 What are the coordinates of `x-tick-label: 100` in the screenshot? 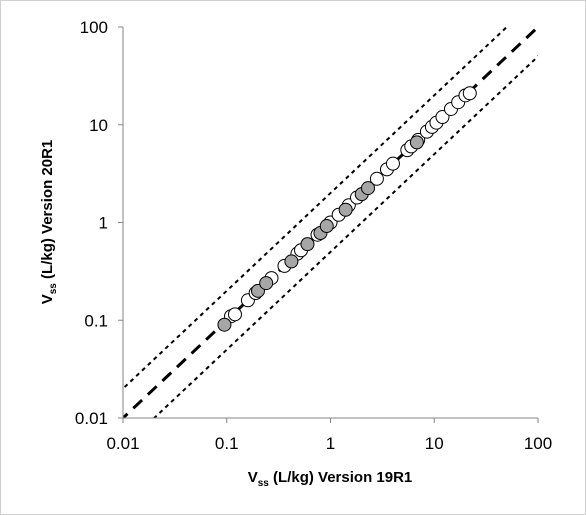 It's located at (538, 443).